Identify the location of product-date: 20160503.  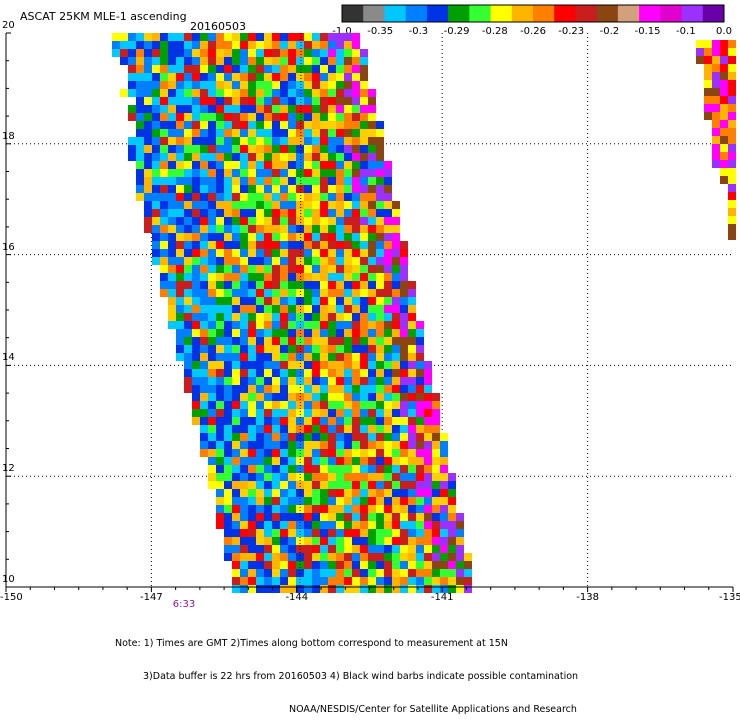
(218, 26).